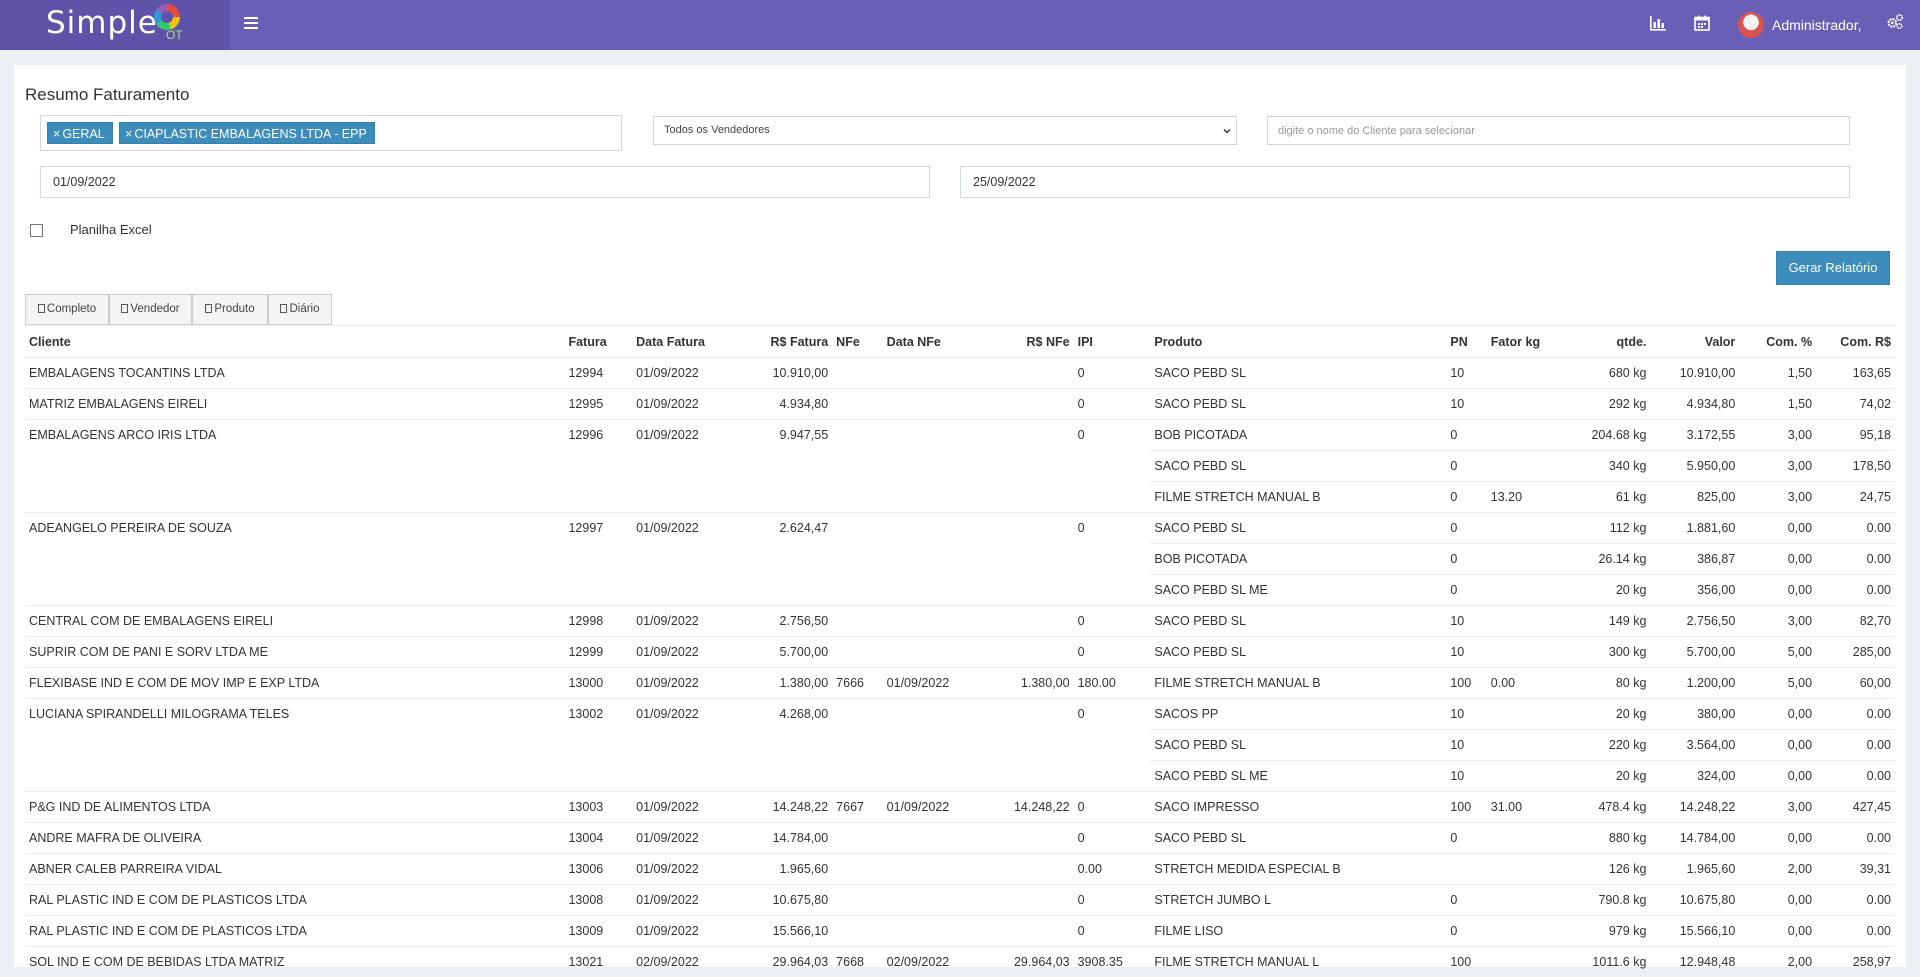  I want to click on table-cell: 14.248,22, so click(787, 807).